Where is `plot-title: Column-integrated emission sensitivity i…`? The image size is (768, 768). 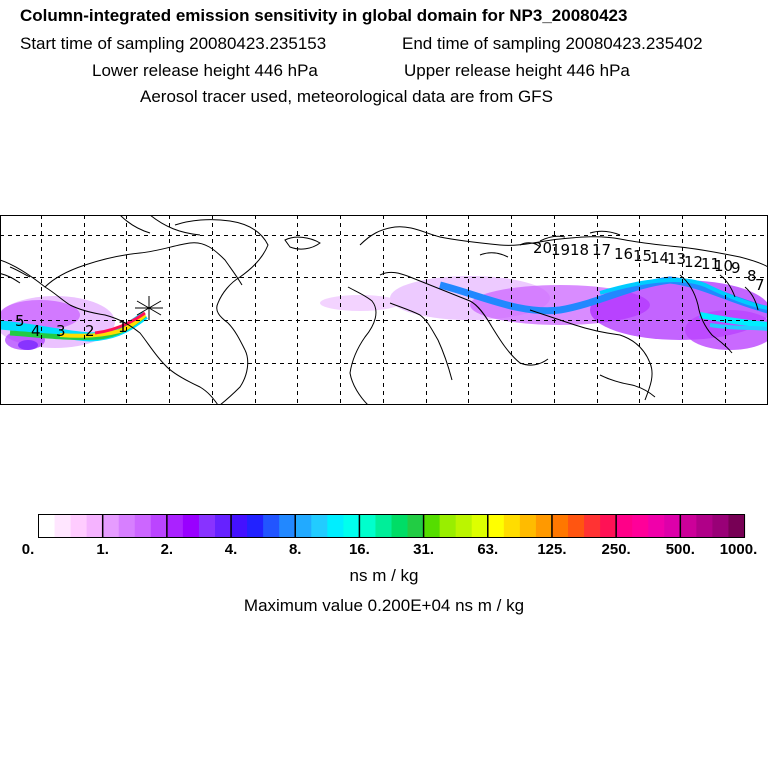
plot-title: Column-integrated emission sensitivity i… is located at coordinates (324, 15).